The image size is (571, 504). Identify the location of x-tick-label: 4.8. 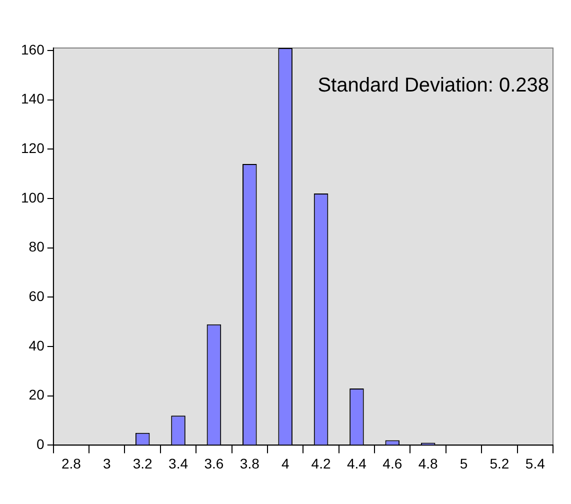
(428, 463).